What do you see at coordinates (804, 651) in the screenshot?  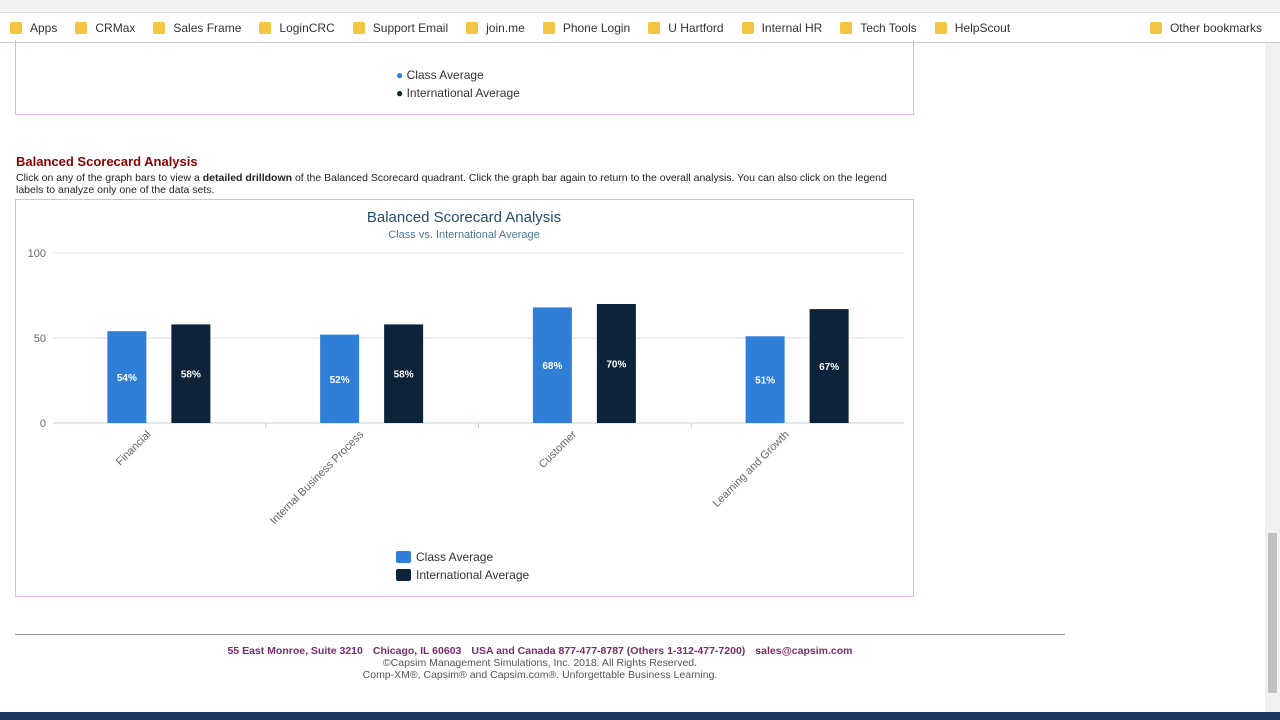 I see `contact-item: sales@capsim.com` at bounding box center [804, 651].